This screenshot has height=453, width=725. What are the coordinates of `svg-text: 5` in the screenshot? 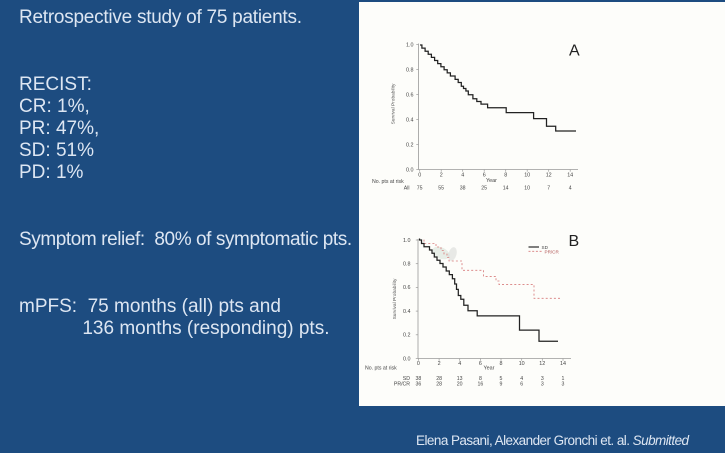 It's located at (501, 379).